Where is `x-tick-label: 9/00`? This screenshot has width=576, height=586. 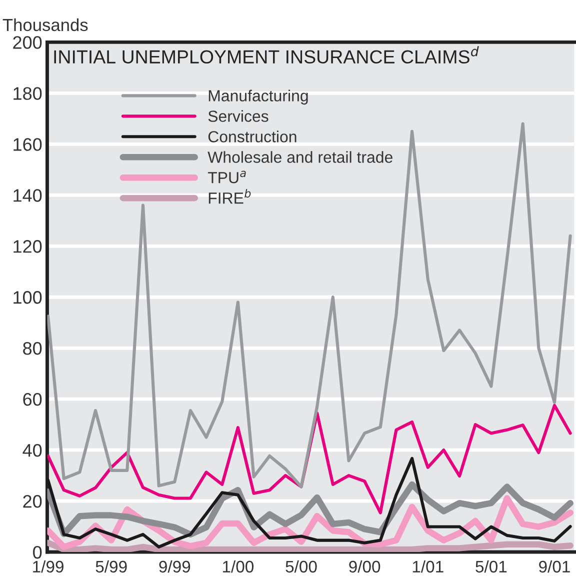
x-tick-label: 9/00 is located at coordinates (364, 566).